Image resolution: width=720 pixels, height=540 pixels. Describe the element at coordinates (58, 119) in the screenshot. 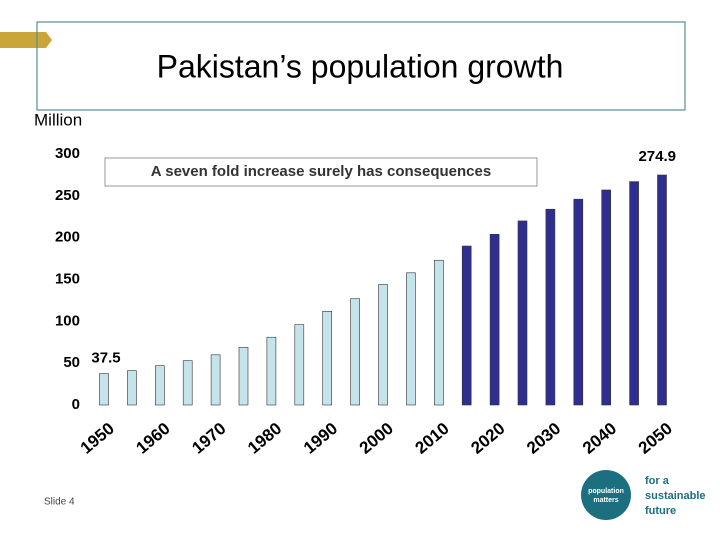

I see `y-axis-label: Million` at that location.